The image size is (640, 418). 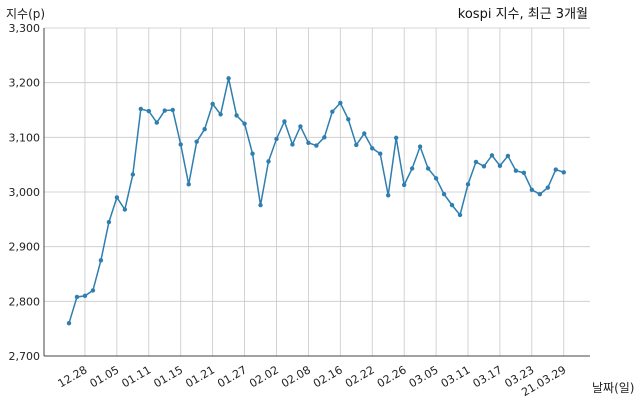 I want to click on y-tick-label: 3,200, so click(x=25, y=83).